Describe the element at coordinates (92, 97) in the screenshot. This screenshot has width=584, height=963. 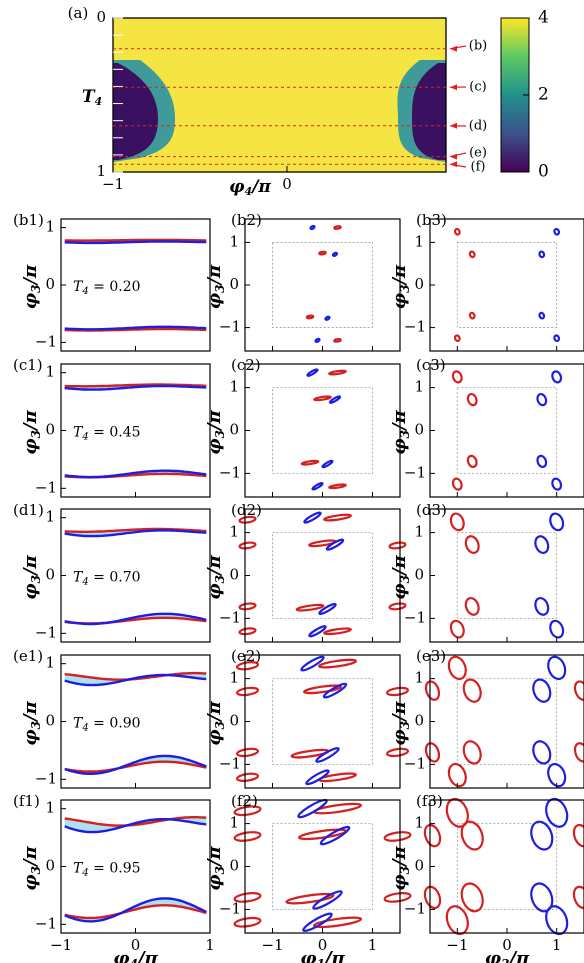
I see `y-axis-label: T4` at that location.